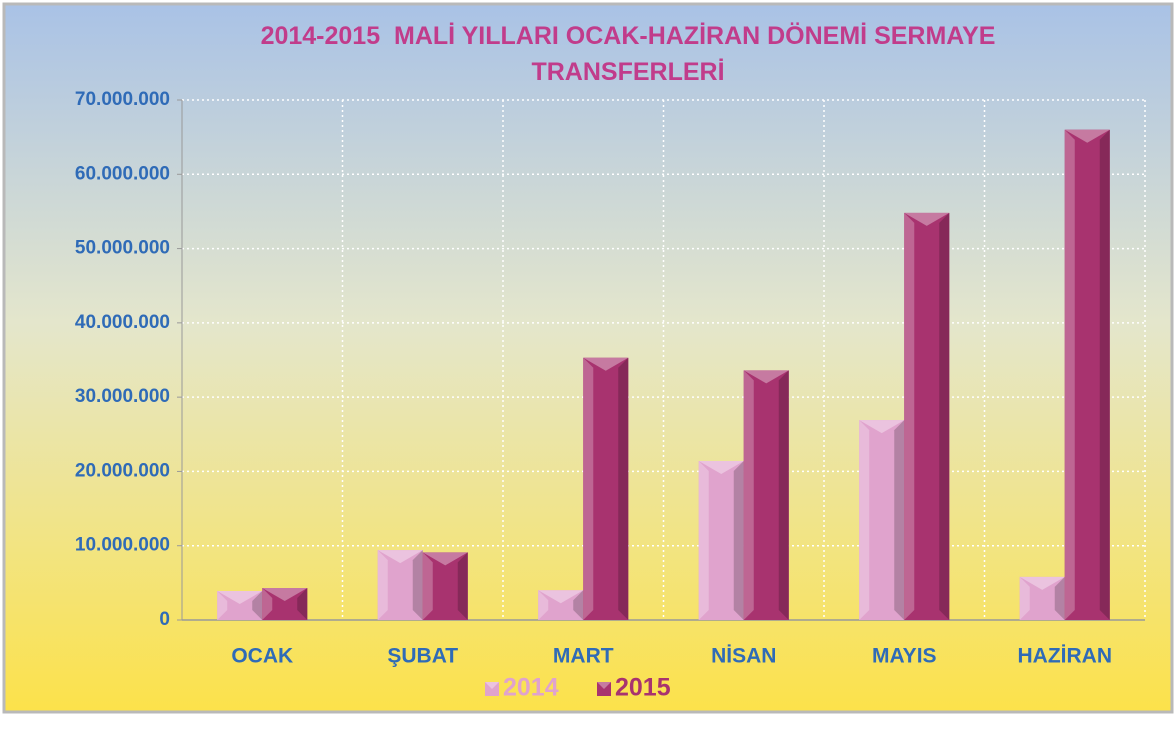 This screenshot has height=729, width=1176. I want to click on y-tick-label: 60.000.000, so click(122, 173).